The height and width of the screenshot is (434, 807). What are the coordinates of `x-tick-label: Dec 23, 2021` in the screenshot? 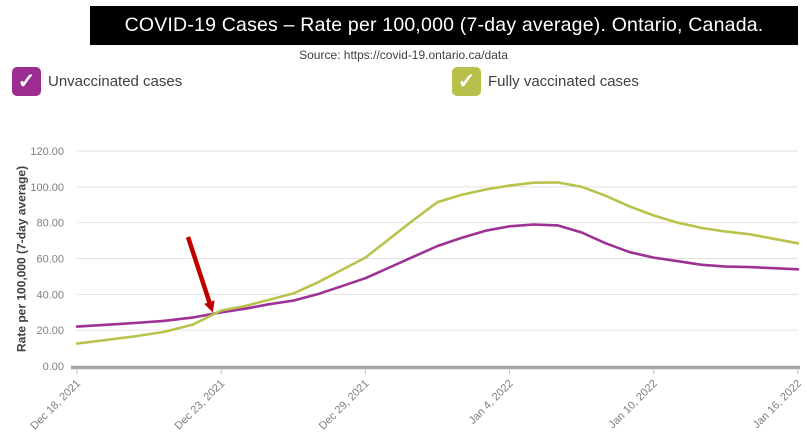 It's located at (200, 405).